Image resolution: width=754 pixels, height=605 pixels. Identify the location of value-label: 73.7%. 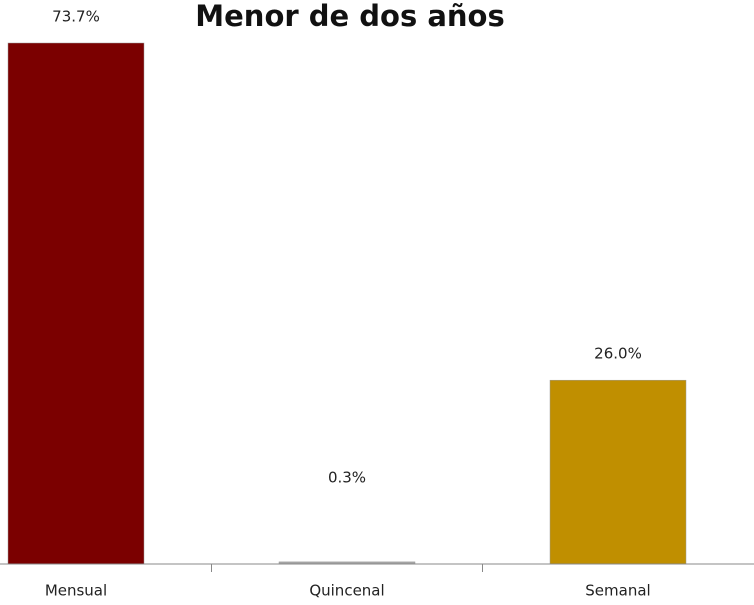
(76, 17).